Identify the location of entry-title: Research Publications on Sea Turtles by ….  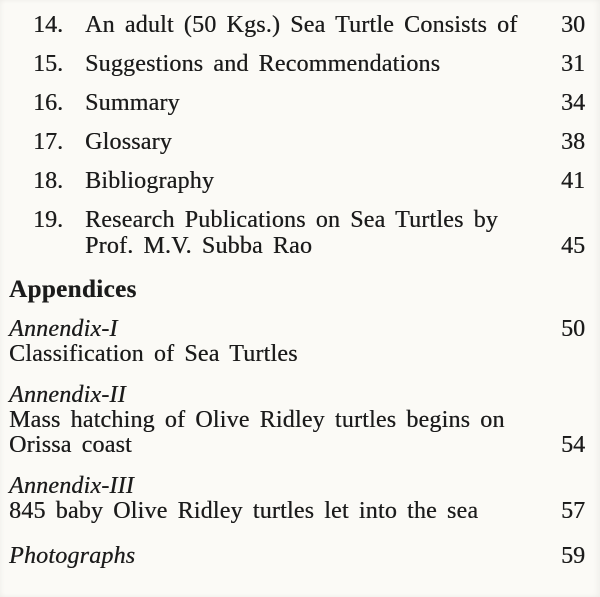
(314, 233).